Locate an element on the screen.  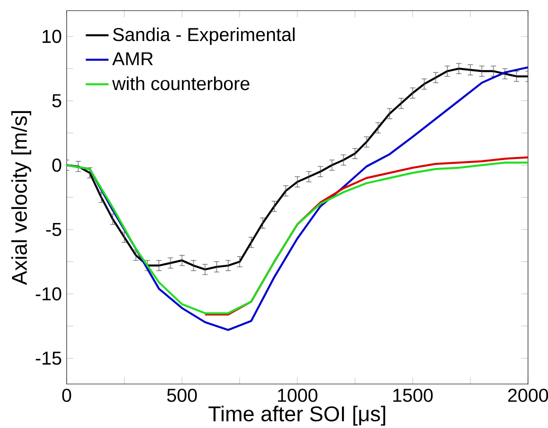
x-tick-label: 500 is located at coordinates (182, 395).